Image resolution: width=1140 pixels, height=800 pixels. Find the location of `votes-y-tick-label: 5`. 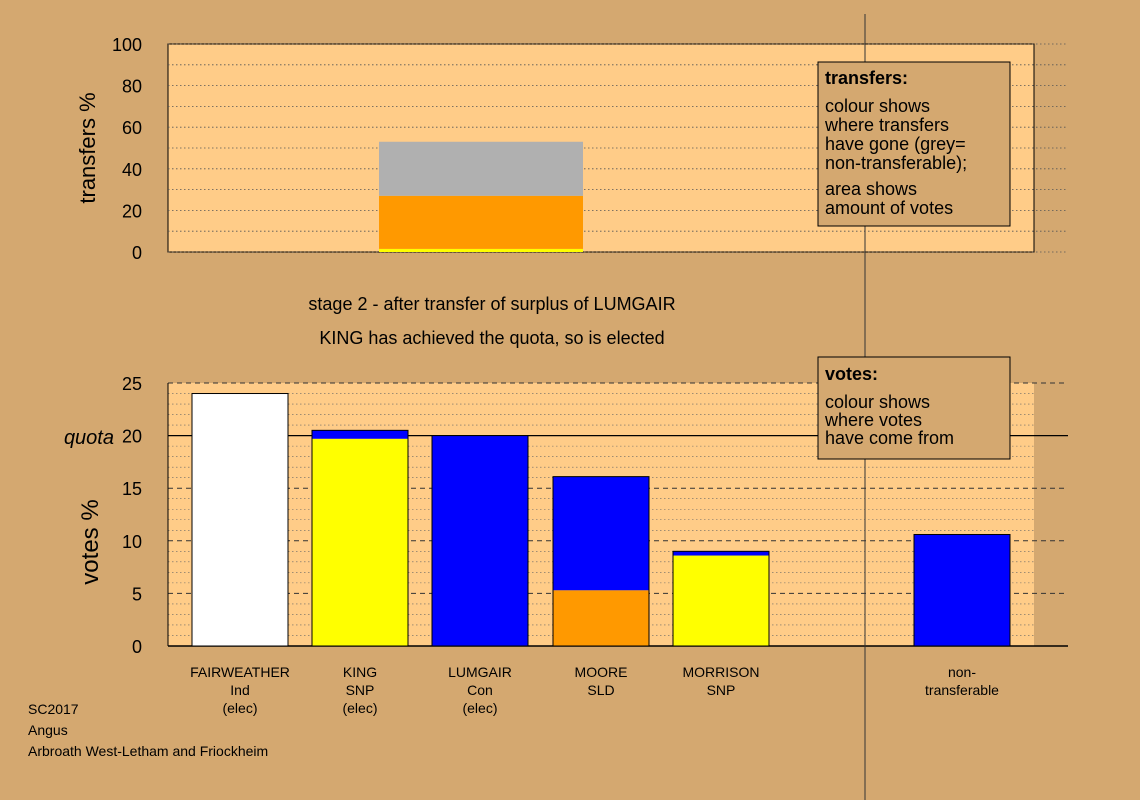

votes-y-tick-label: 5 is located at coordinates (137, 594).